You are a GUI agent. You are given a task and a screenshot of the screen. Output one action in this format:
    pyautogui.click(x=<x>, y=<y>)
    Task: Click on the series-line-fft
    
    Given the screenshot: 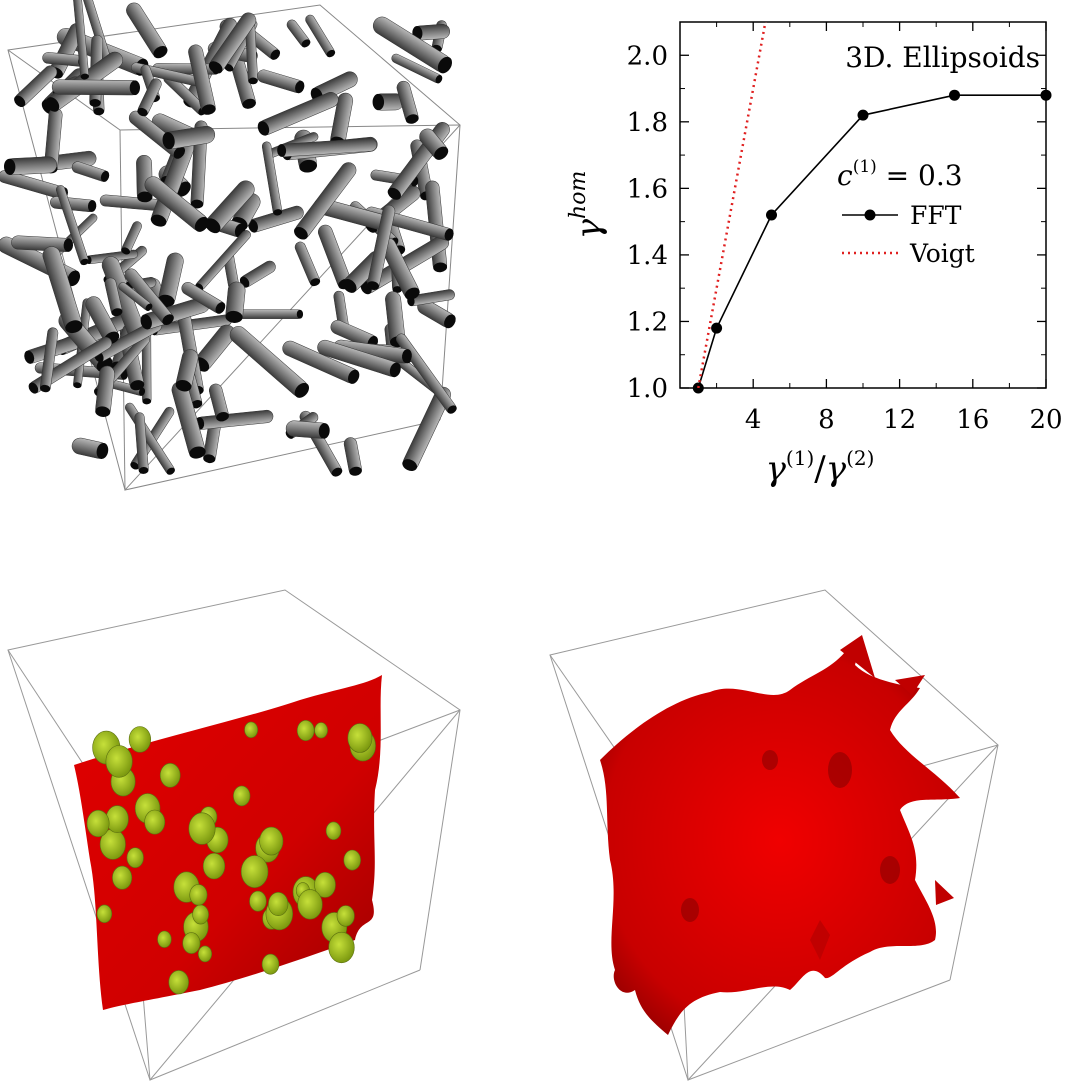 What is the action you would take?
    pyautogui.click(x=871, y=241)
    